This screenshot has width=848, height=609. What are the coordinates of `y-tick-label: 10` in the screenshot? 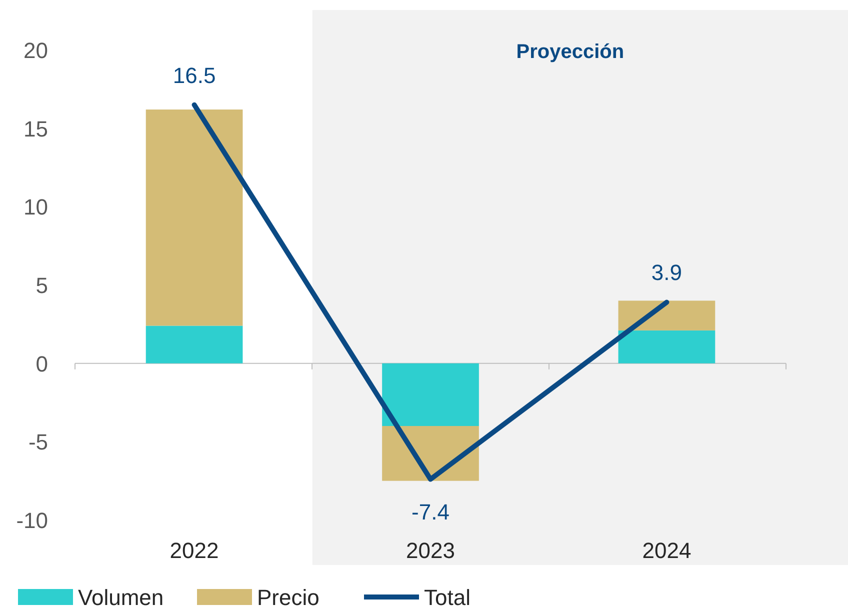 It's located at (36, 207).